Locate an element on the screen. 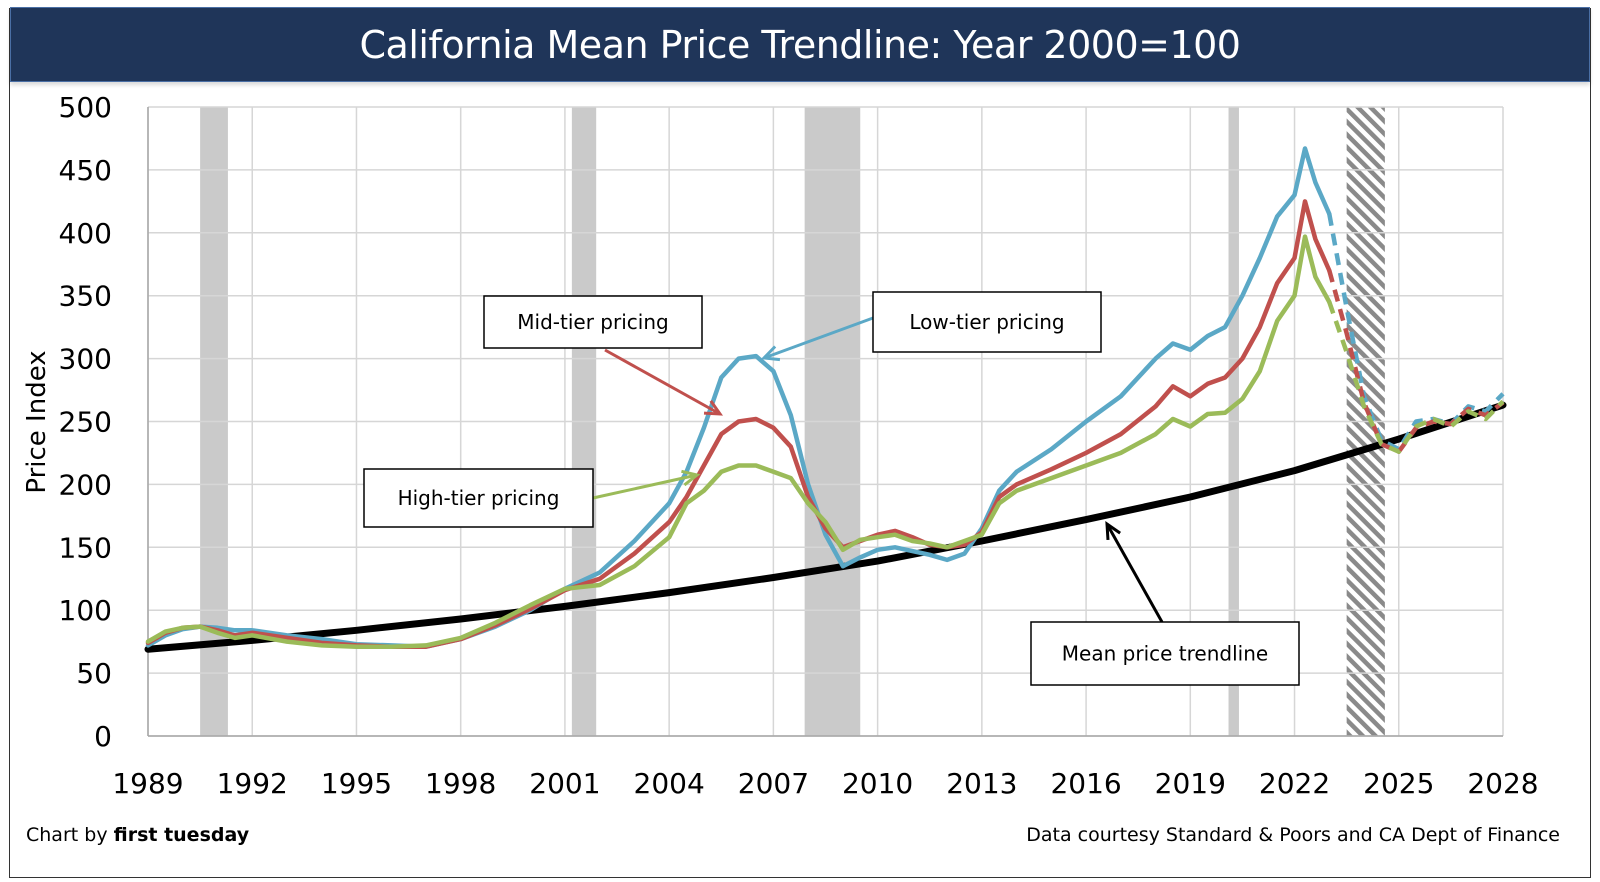 Image resolution: width=1600 pixels, height=882 pixels. callout-label-mean-price-trendline: Mean price trendline is located at coordinates (1165, 654).